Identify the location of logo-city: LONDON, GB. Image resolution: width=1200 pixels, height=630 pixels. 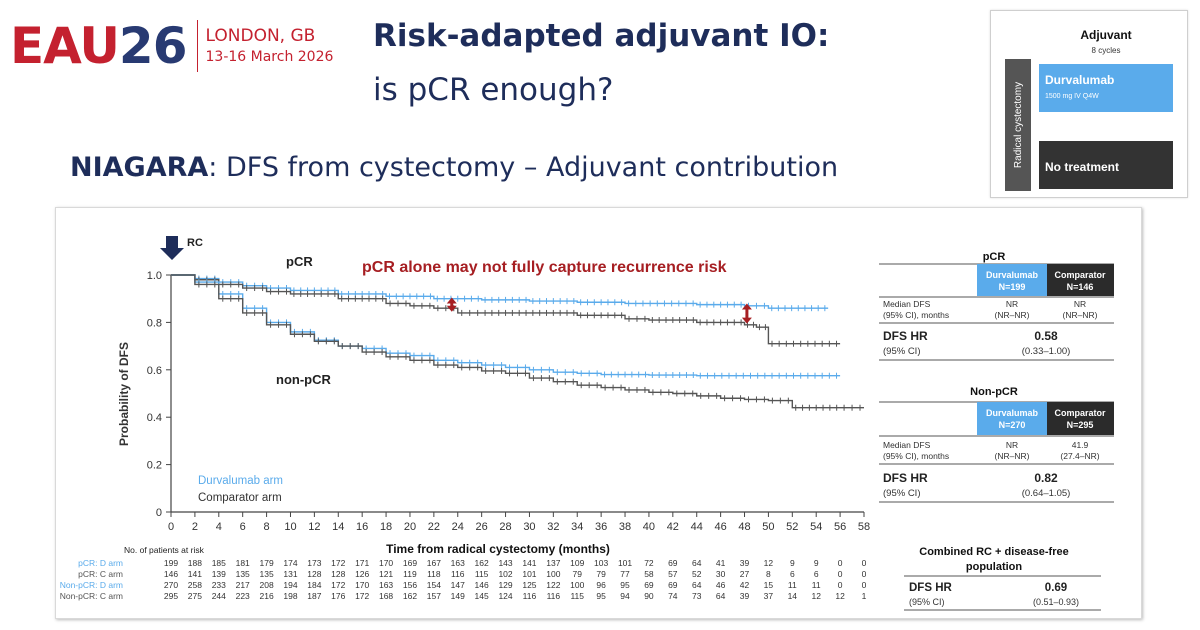
(260, 36).